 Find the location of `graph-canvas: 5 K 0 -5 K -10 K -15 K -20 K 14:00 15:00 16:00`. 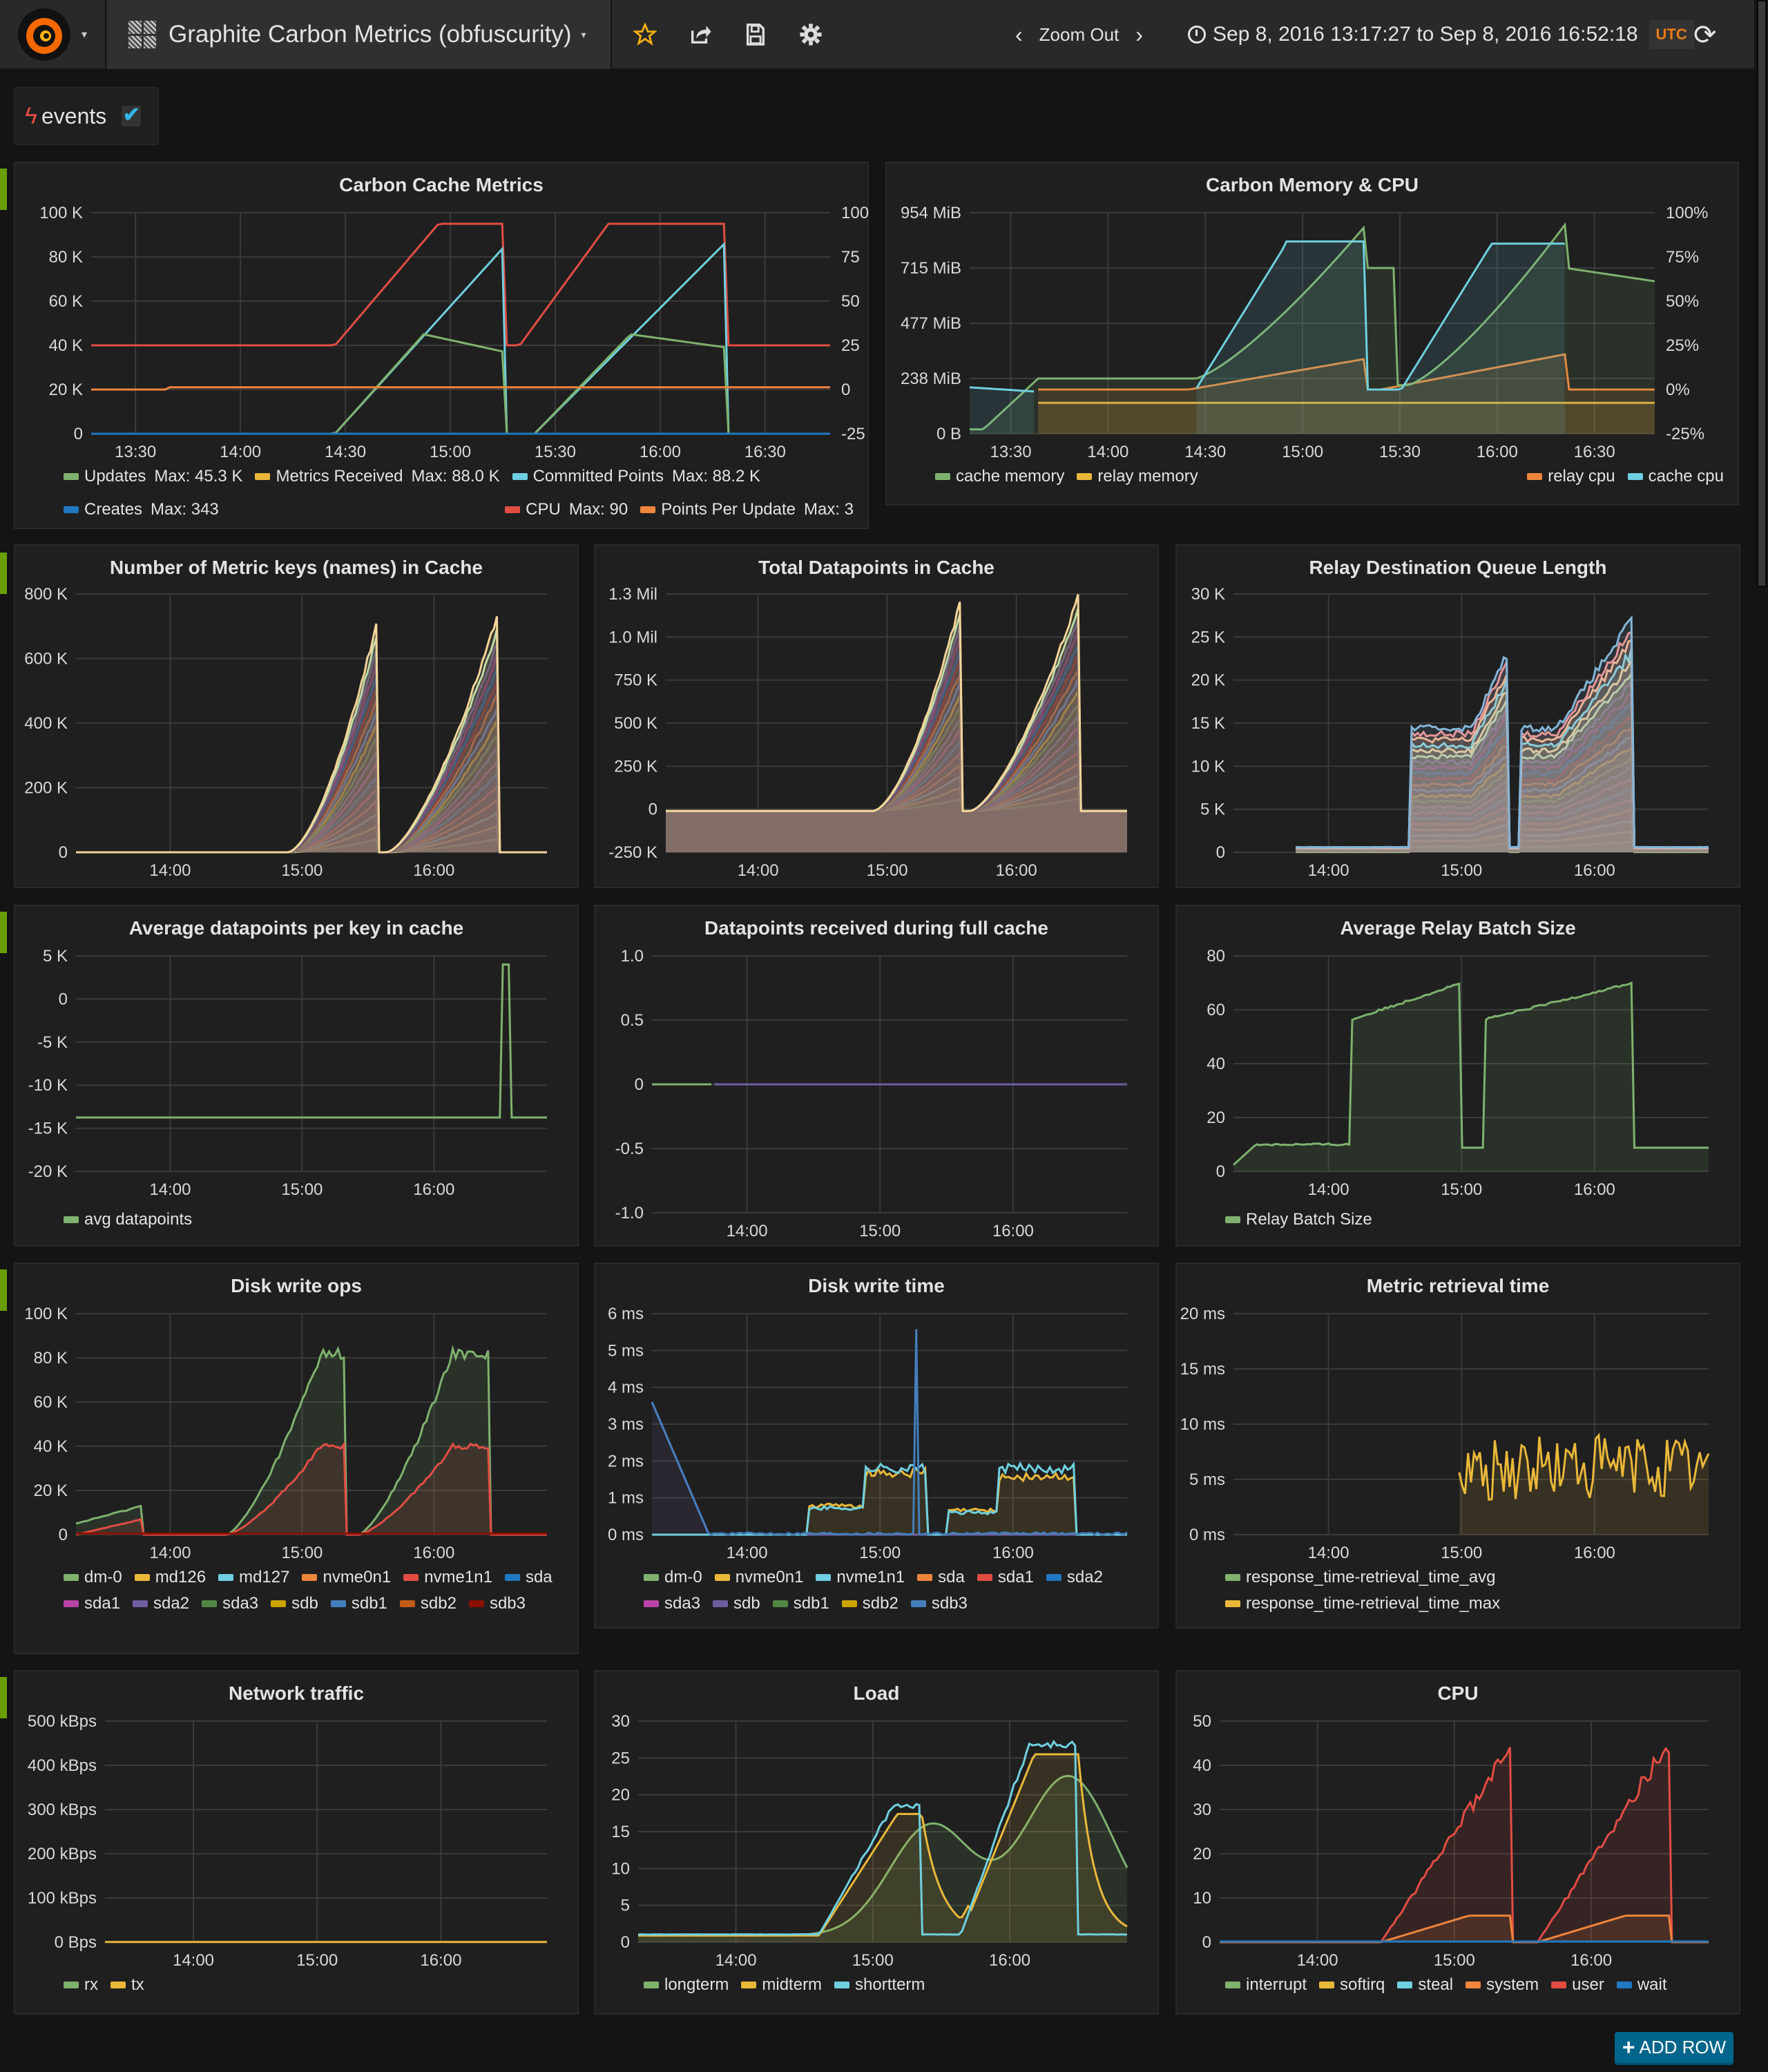

graph-canvas: 5 K 0 -5 K -10 K -15 K -20 K 14:00 15:00 16:00 is located at coordinates (297, 1077).